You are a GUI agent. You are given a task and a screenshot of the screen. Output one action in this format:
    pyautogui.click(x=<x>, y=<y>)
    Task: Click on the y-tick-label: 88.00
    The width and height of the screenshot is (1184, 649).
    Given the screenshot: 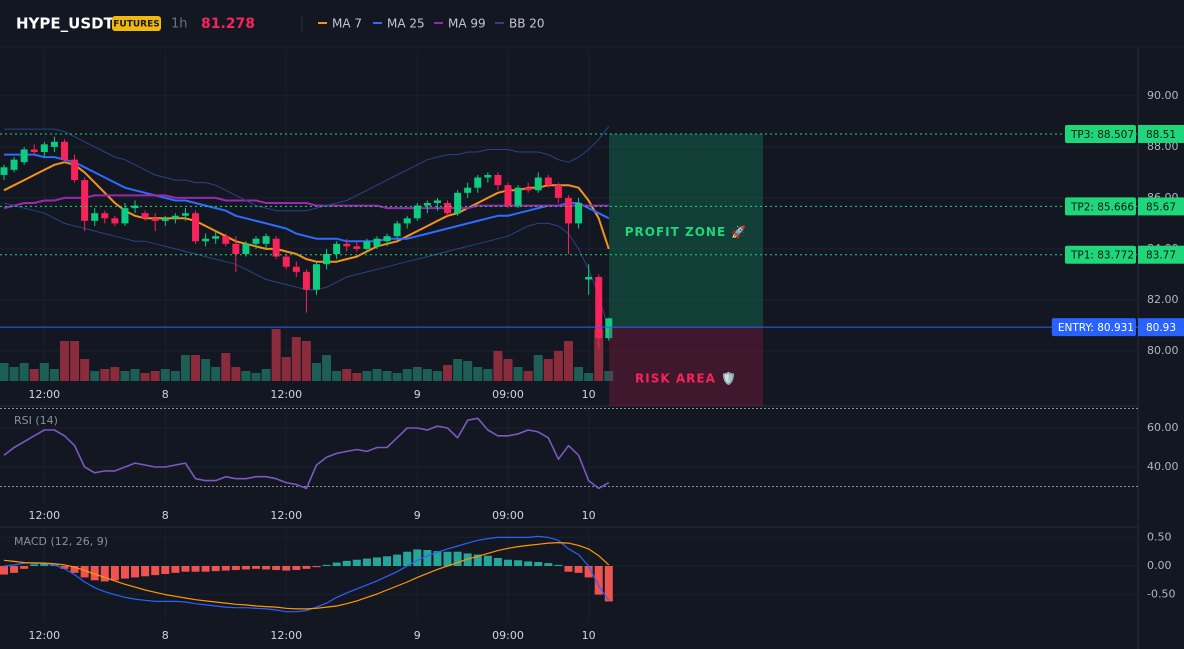 What is the action you would take?
    pyautogui.click(x=1163, y=146)
    